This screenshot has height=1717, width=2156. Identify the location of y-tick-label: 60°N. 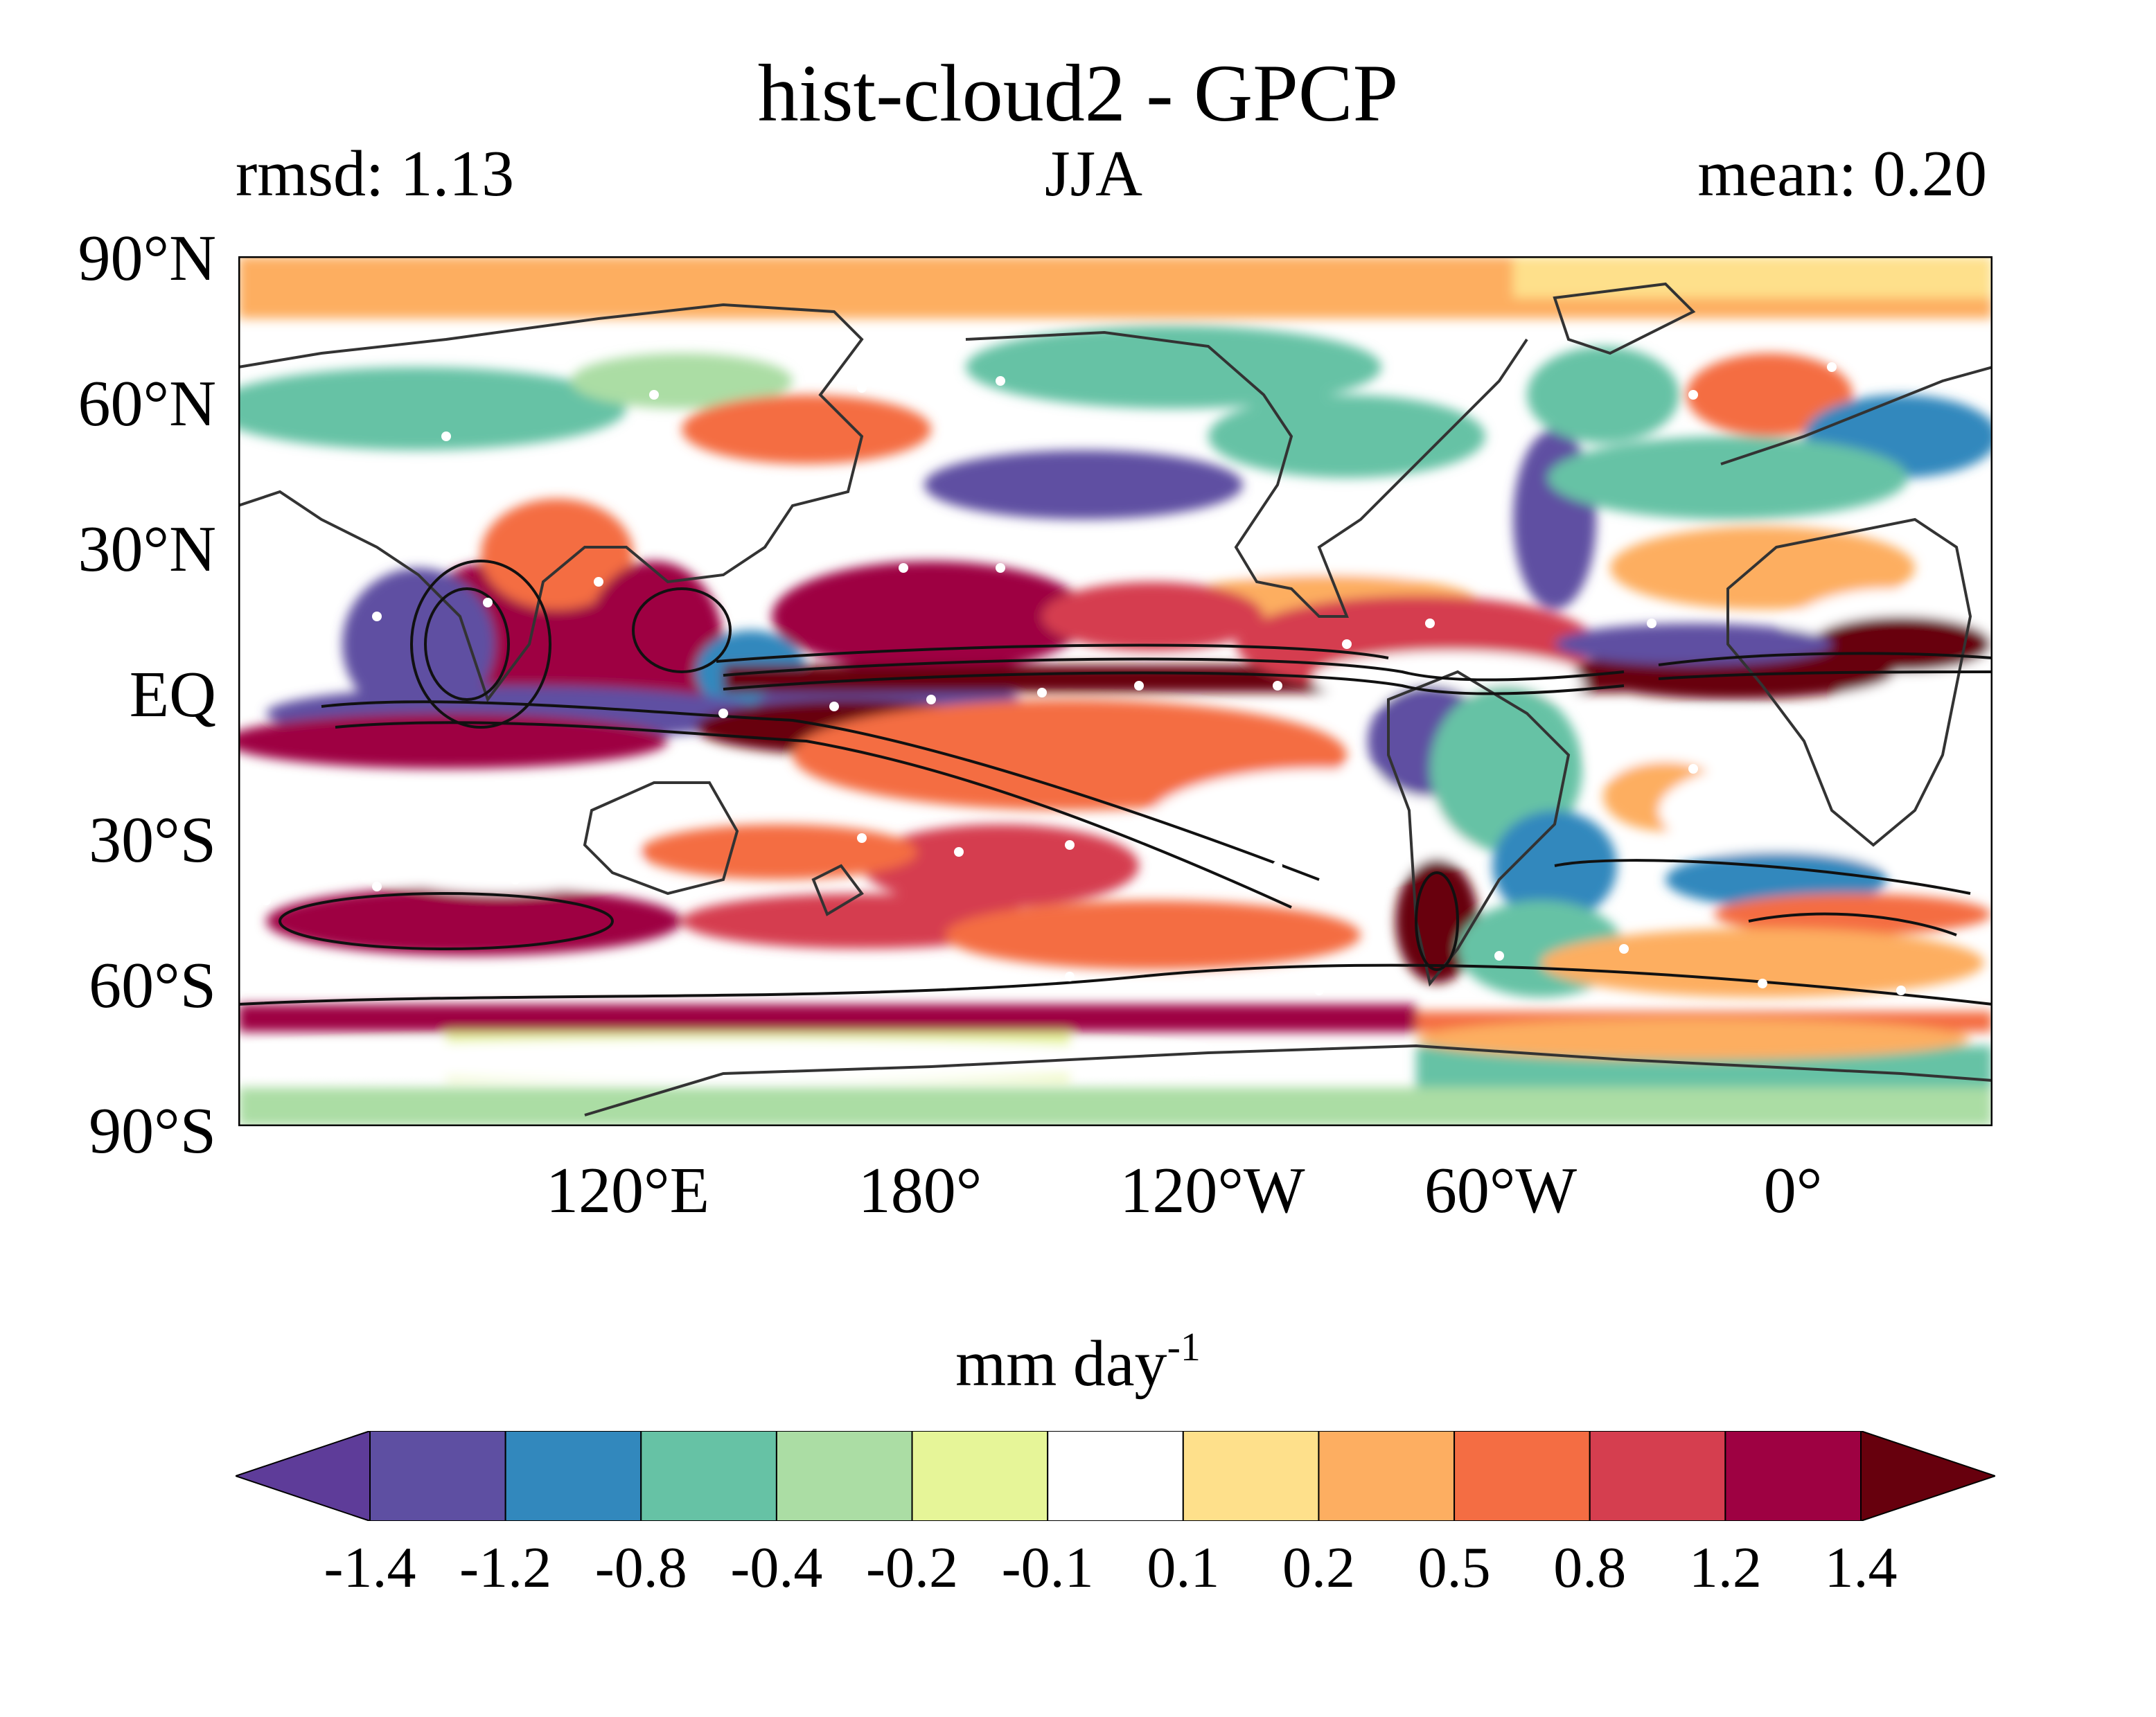
(147, 404).